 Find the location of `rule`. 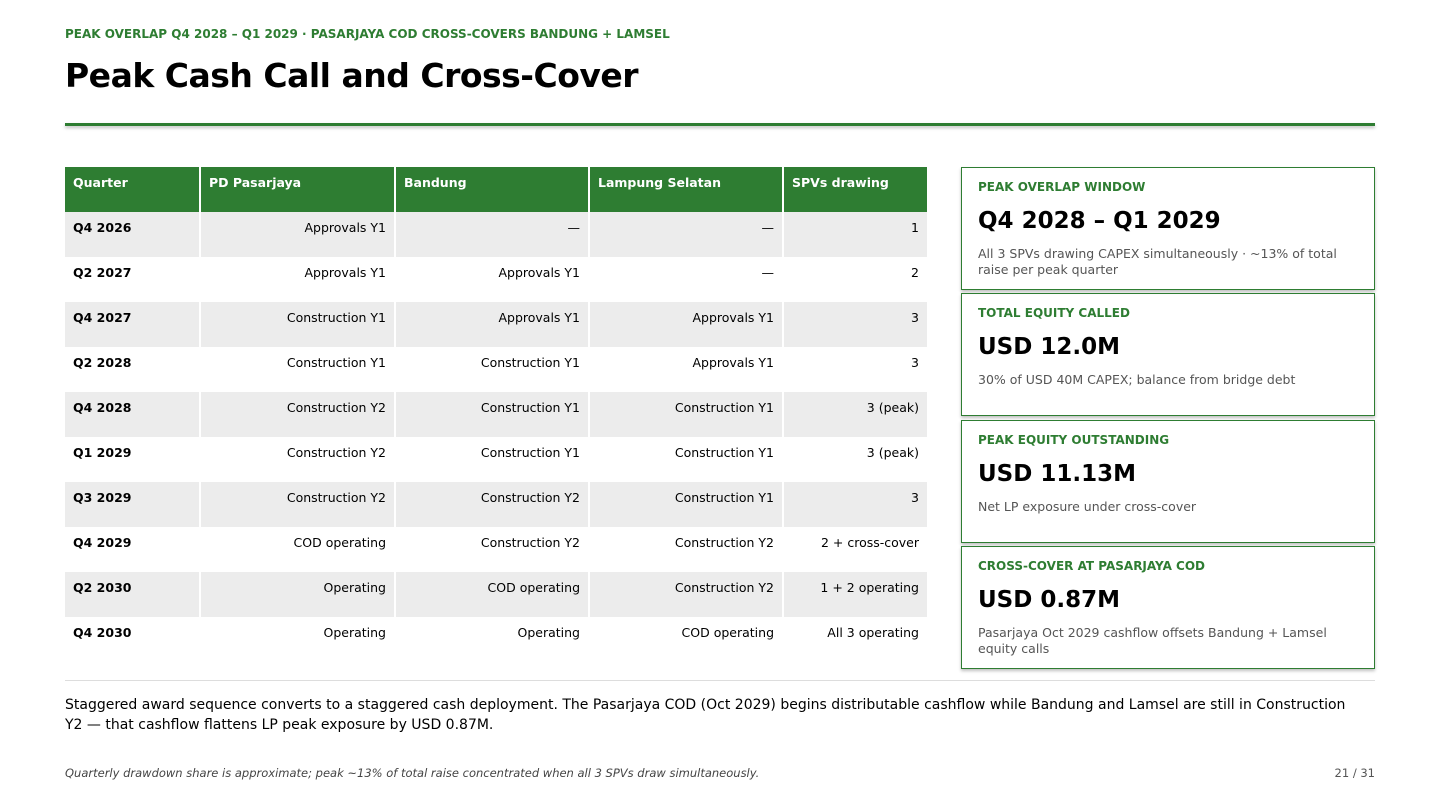

rule is located at coordinates (720, 124).